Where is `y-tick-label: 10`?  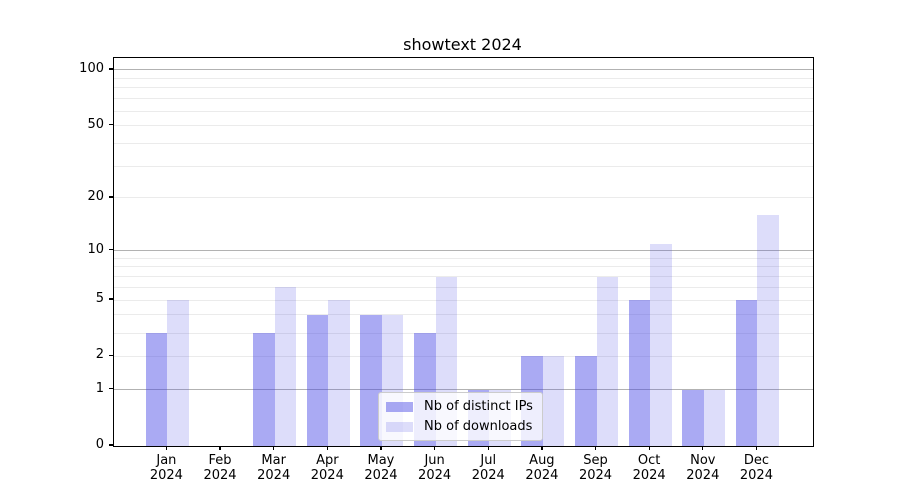
y-tick-label: 10 is located at coordinates (95, 249).